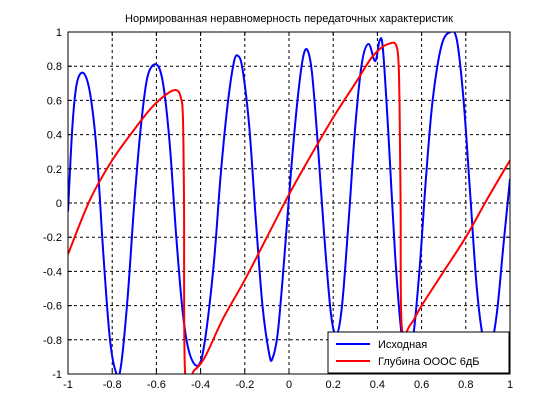  I want to click on x-tick-label: -0.4, so click(200, 385).